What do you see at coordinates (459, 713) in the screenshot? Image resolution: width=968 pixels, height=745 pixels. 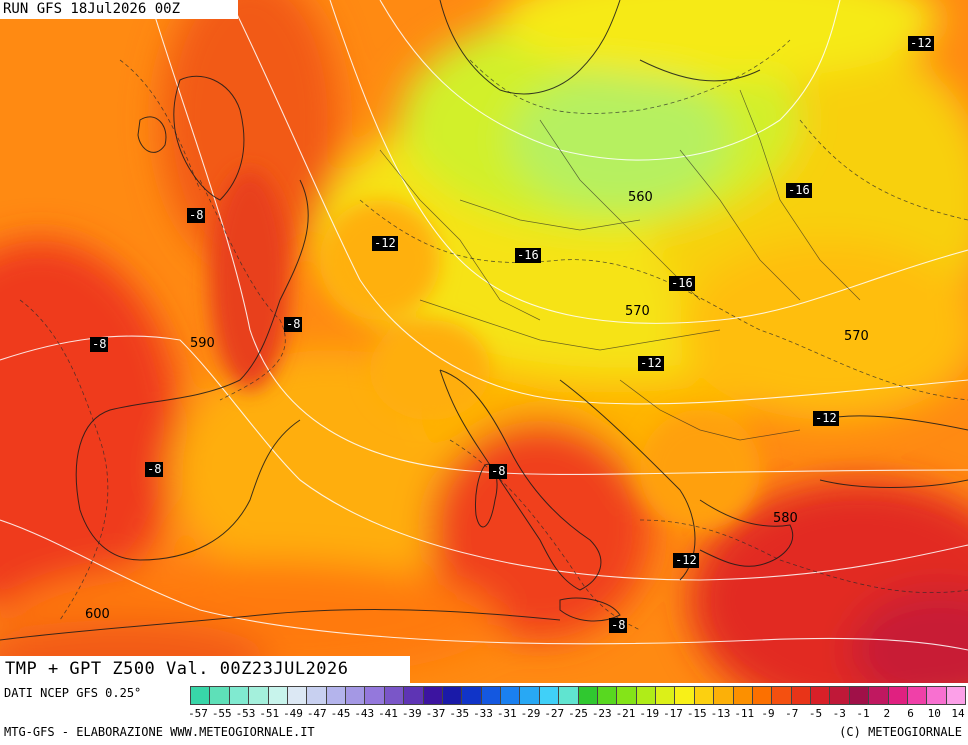 I see `color-scale-tick: -35` at bounding box center [459, 713].